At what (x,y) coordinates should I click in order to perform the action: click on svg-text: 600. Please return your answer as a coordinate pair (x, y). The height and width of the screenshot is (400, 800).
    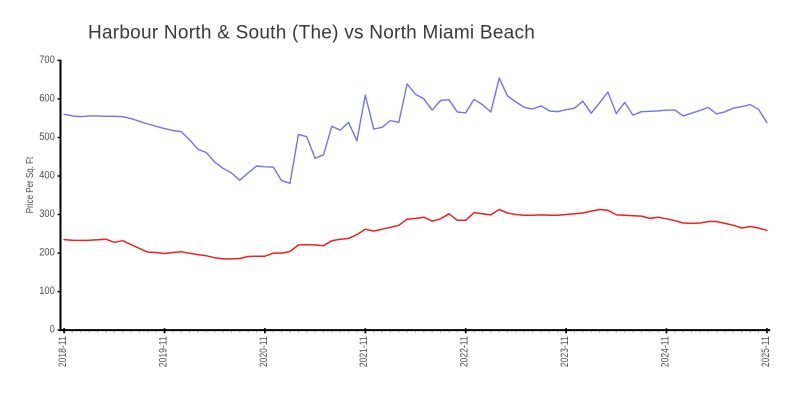
    Looking at the image, I should click on (47, 99).